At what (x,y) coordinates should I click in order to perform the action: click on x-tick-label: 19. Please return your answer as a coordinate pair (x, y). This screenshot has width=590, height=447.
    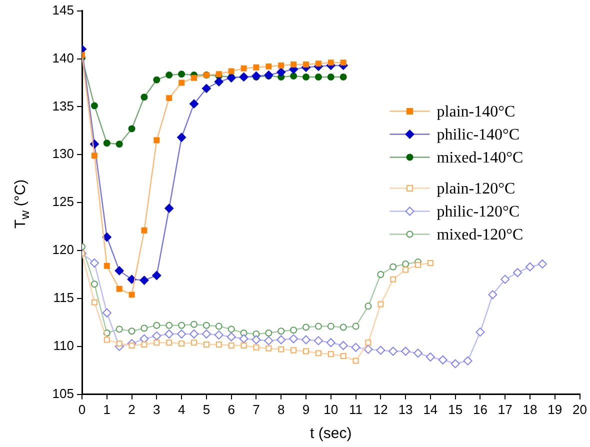
    Looking at the image, I should click on (555, 409).